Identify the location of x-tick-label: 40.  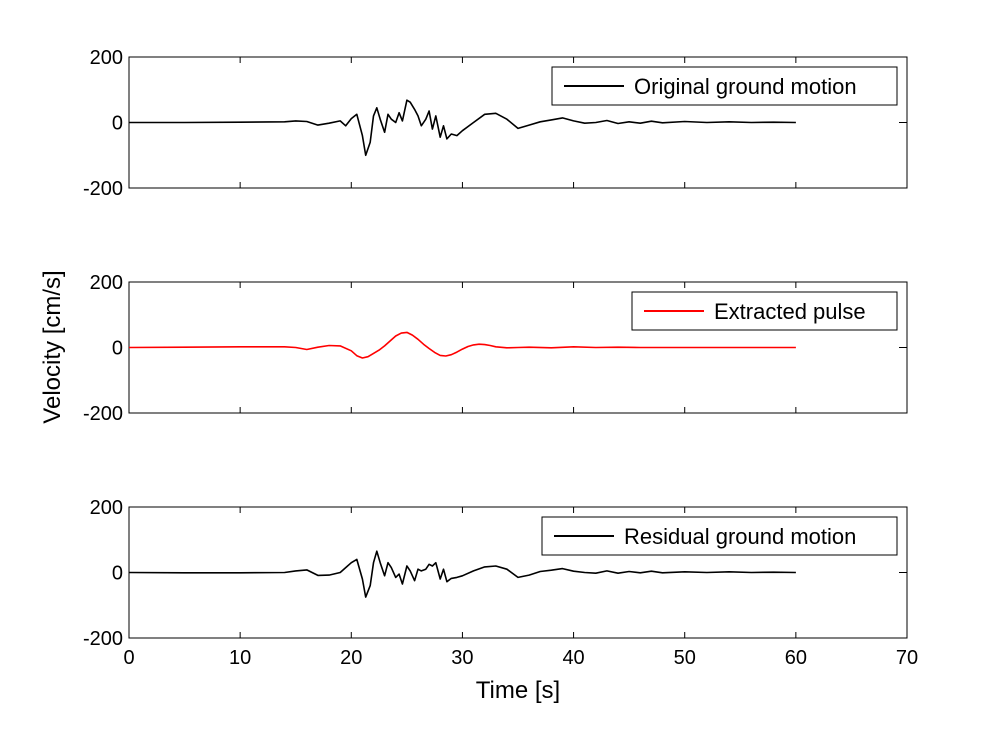
(573, 658).